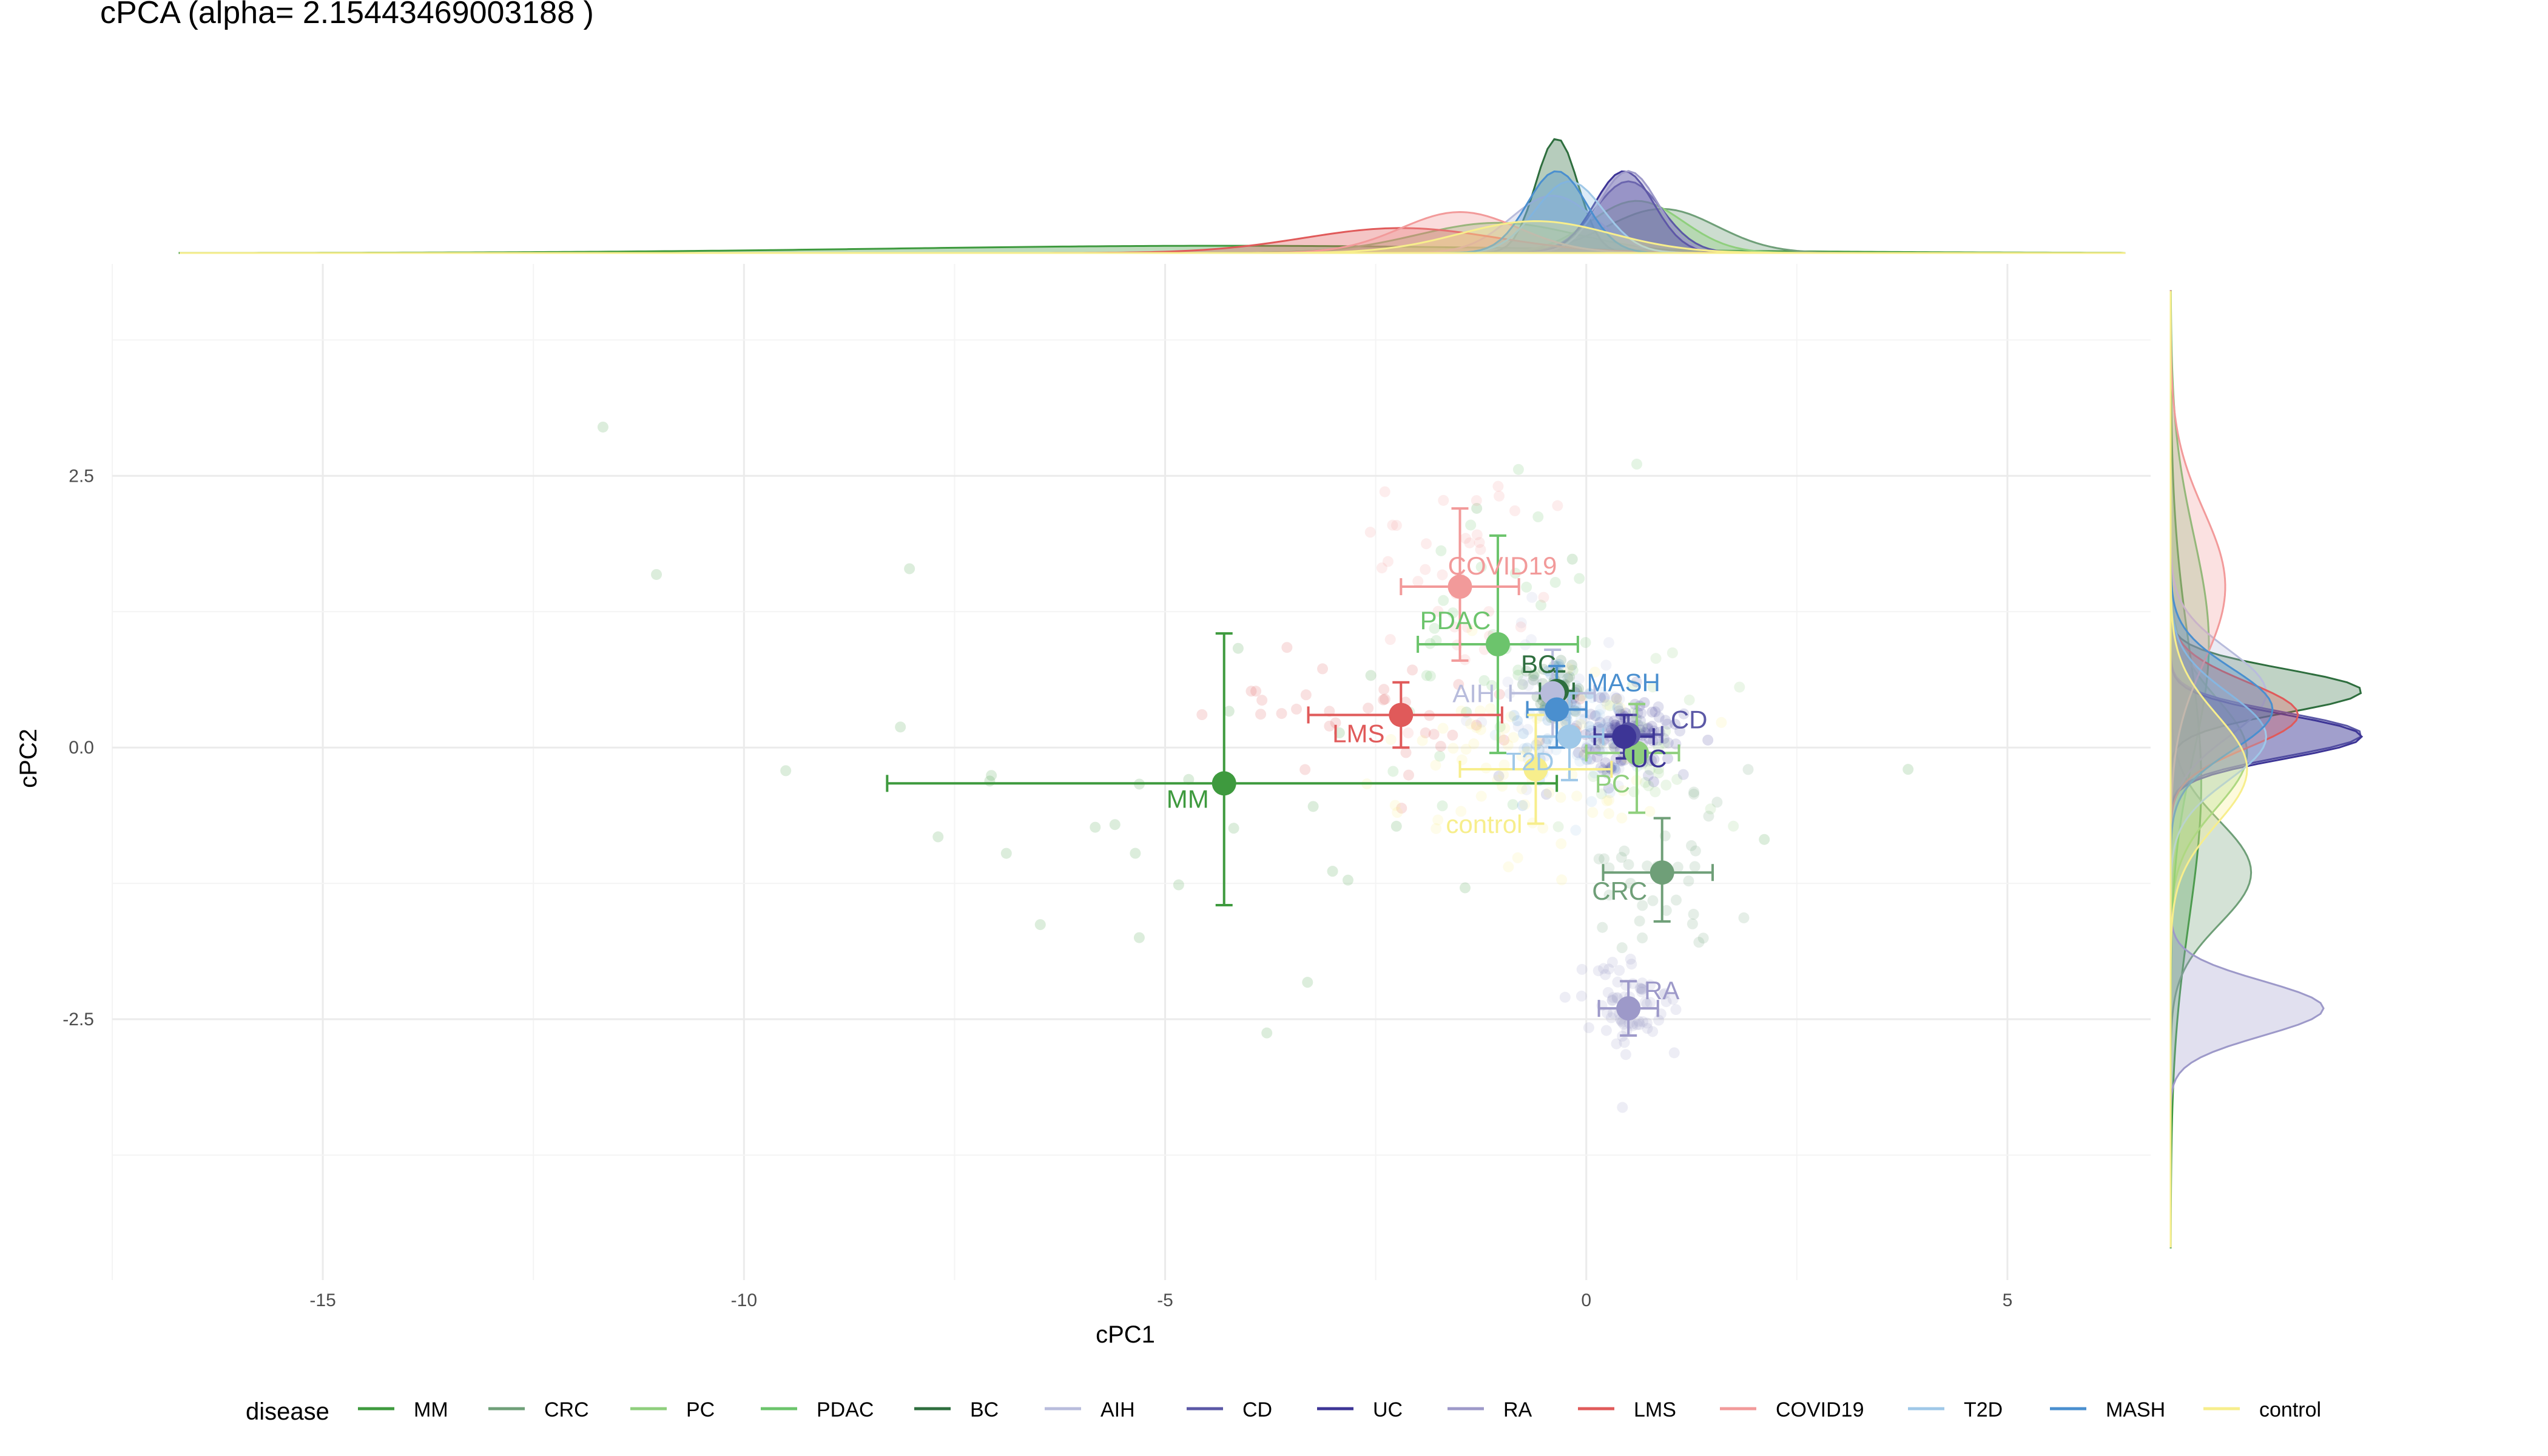 The width and height of the screenshot is (2548, 1456). I want to click on legend-item-control: control, so click(2262, 1409).